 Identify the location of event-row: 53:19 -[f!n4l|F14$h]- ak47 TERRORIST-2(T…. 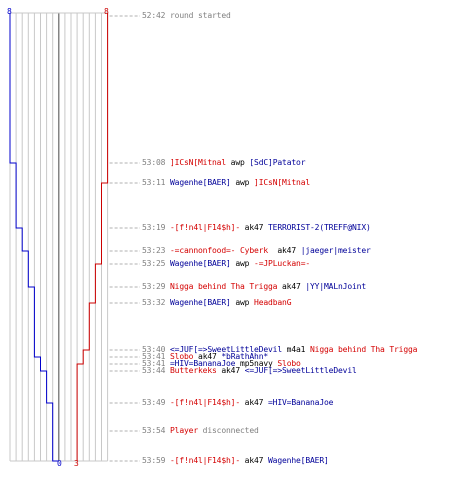
(256, 227).